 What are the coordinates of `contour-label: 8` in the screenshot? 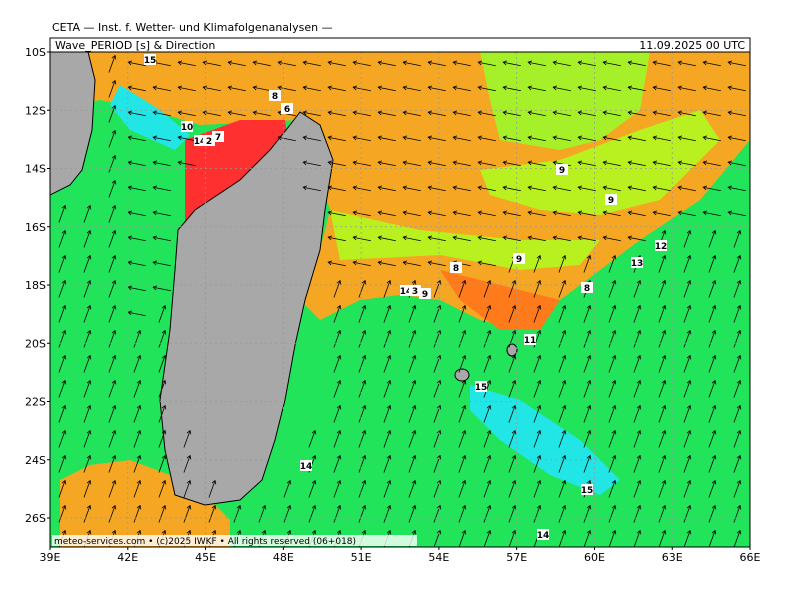 It's located at (275, 97).